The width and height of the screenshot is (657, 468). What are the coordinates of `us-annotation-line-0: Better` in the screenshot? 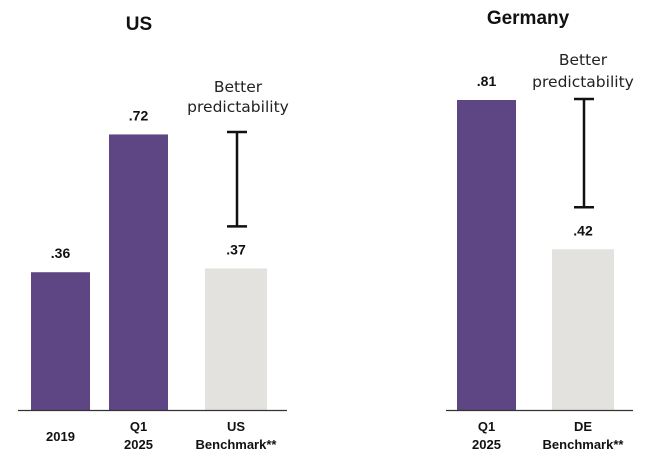 It's located at (238, 87).